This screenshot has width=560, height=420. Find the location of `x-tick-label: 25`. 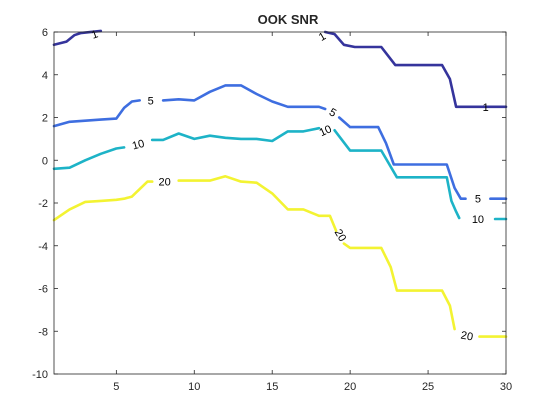

x-tick-label: 25 is located at coordinates (428, 387).